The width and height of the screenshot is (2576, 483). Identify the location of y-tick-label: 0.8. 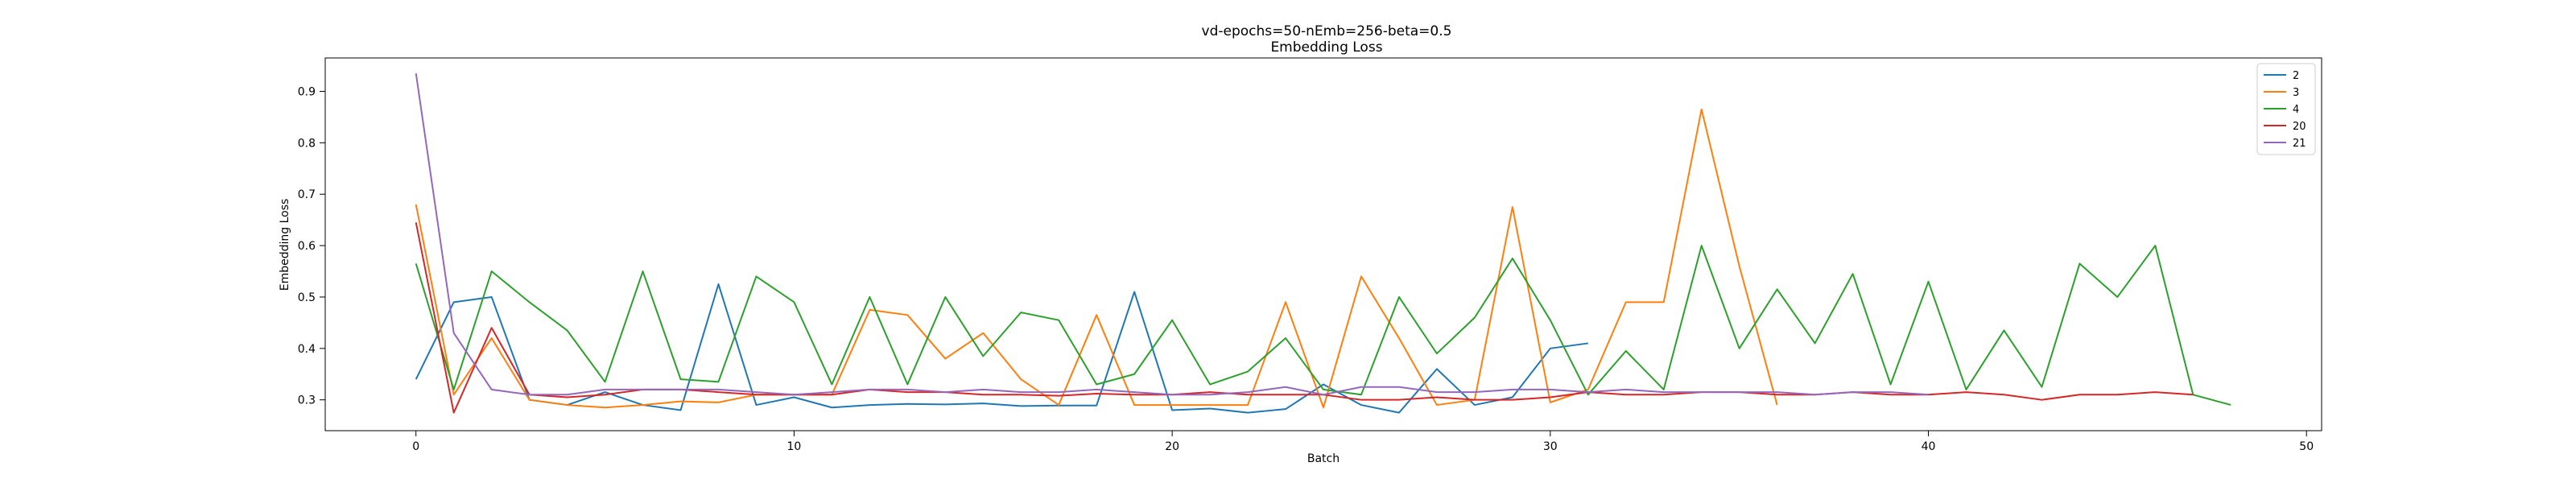
(307, 143).